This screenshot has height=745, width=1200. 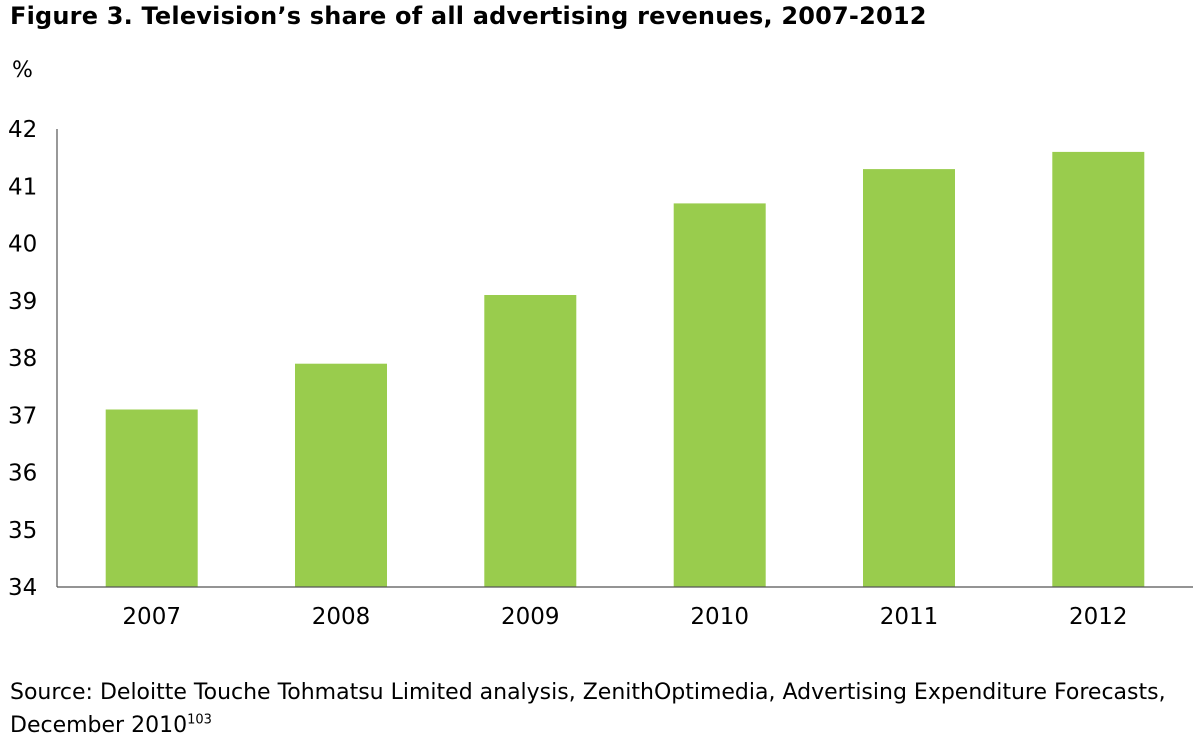 I want to click on y-tick-label: 35, so click(x=22, y=531).